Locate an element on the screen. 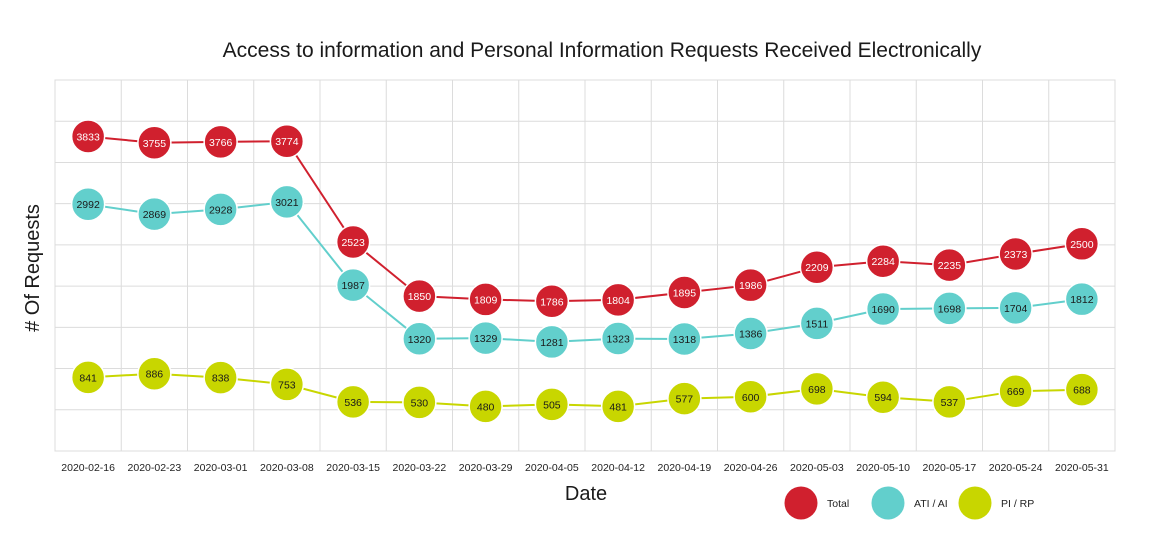 This screenshot has height=555, width=1151. data-label: 1804 is located at coordinates (618, 301).